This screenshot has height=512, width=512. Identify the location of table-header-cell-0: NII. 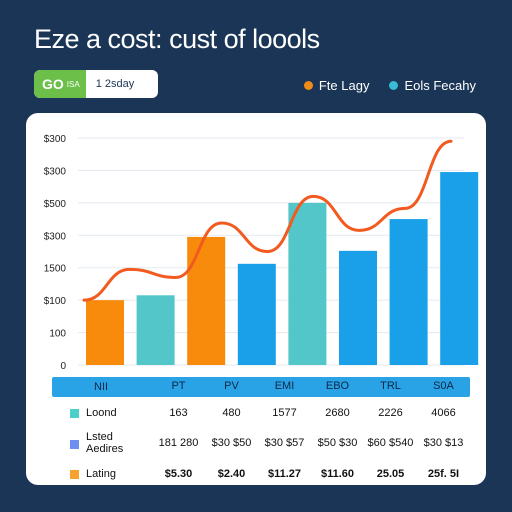
(101, 387).